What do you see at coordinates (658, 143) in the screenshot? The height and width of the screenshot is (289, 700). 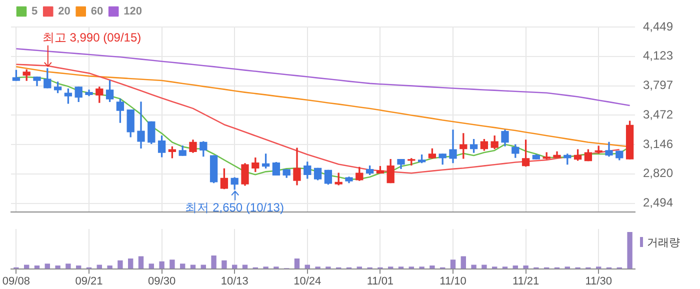 I see `y-tick-label: 3,146` at bounding box center [658, 143].